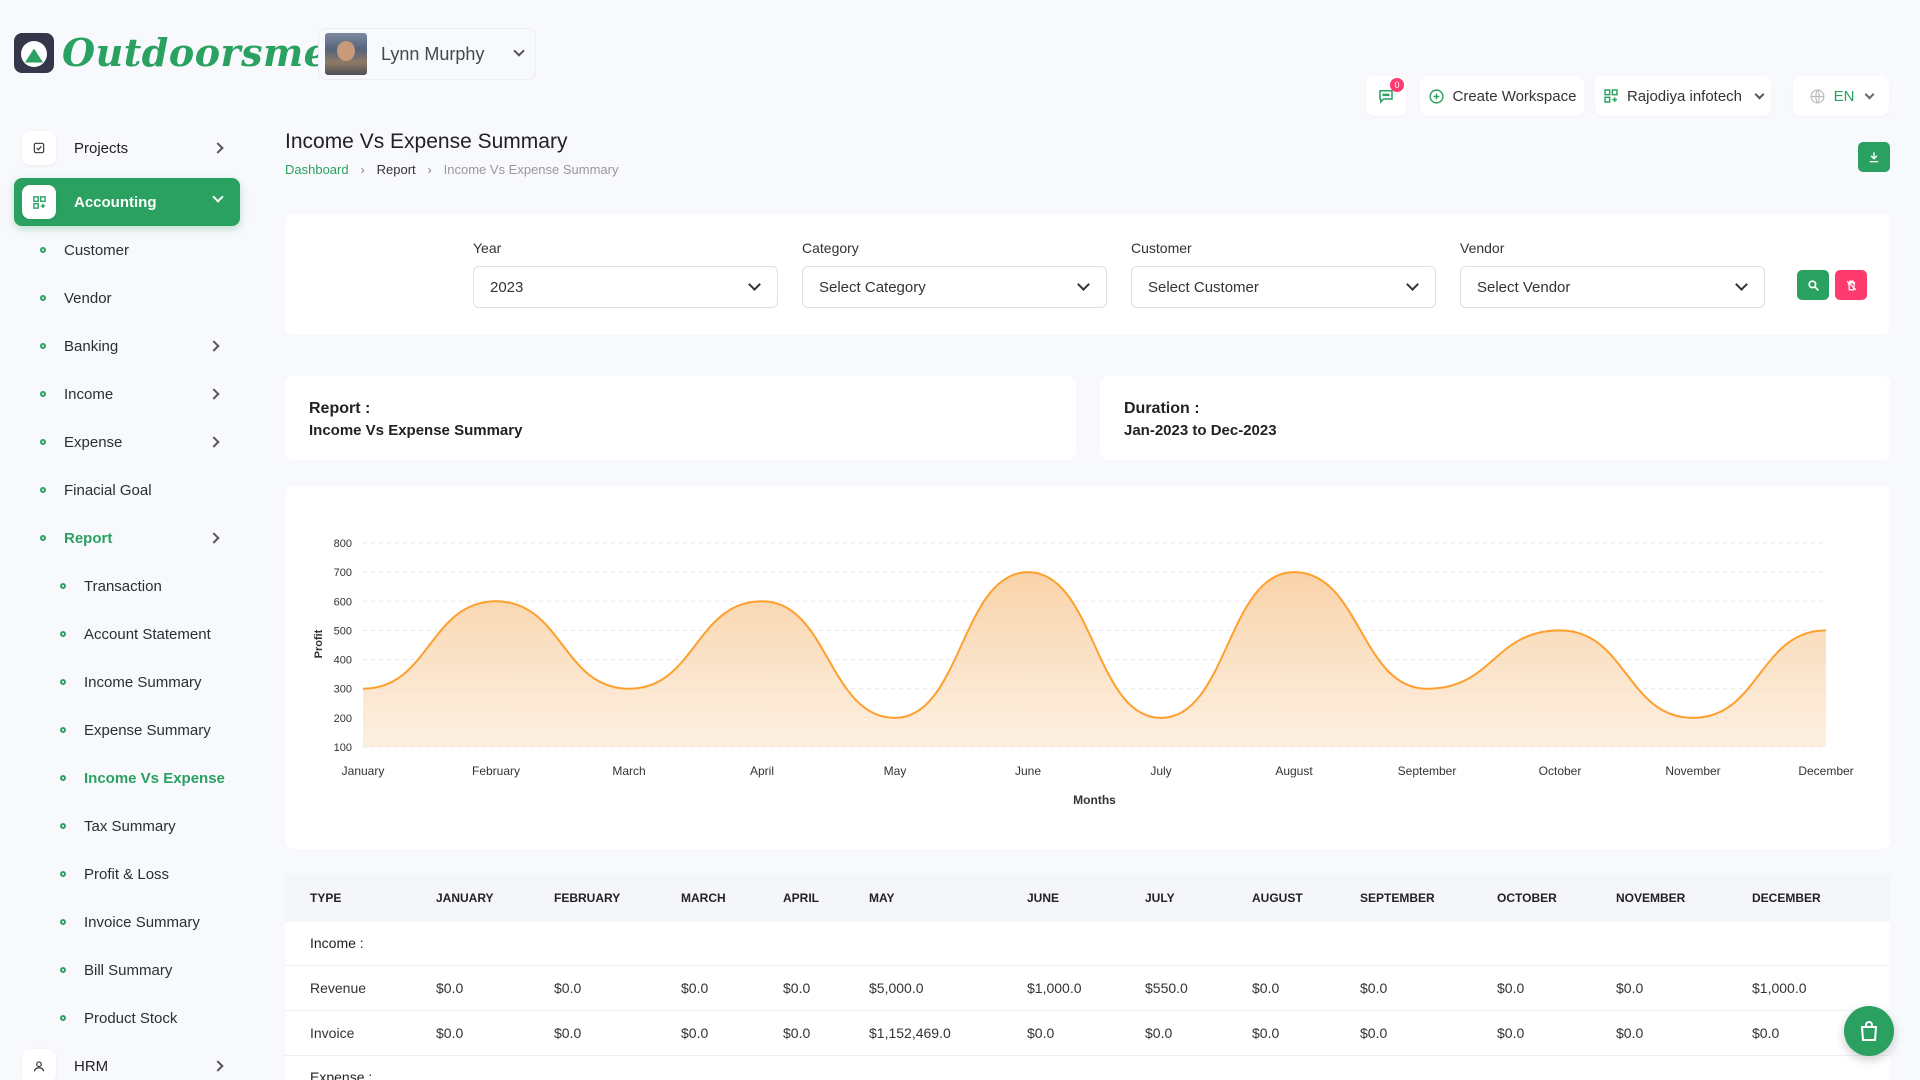 The width and height of the screenshot is (1920, 1080). I want to click on apply-filter-button, so click(1813, 285).